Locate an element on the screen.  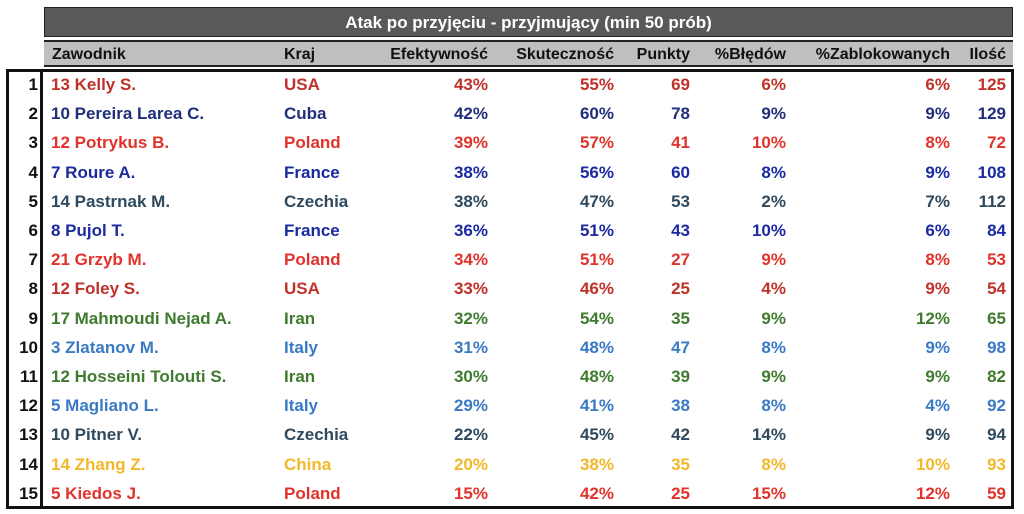
cell-effectiveness: 55% is located at coordinates (596, 84).